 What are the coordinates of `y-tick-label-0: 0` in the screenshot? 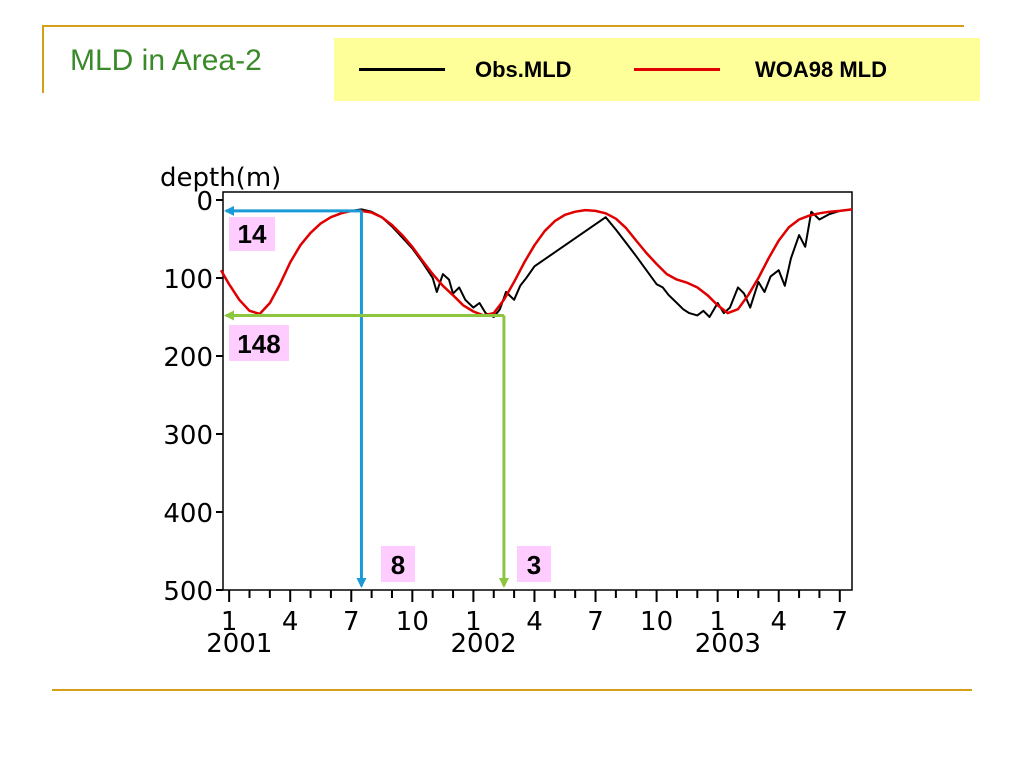 It's located at (204, 202).